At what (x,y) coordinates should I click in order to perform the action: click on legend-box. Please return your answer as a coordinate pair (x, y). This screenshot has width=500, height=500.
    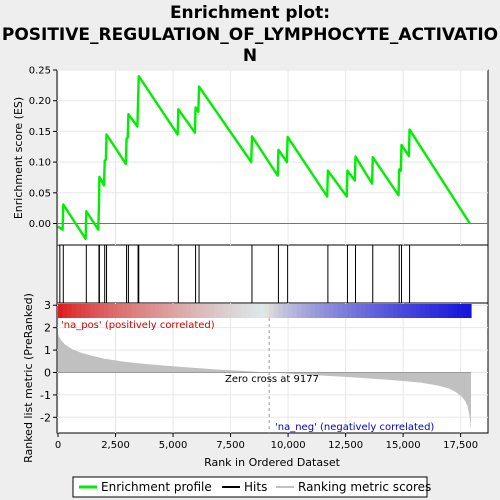
    Looking at the image, I should click on (250, 487).